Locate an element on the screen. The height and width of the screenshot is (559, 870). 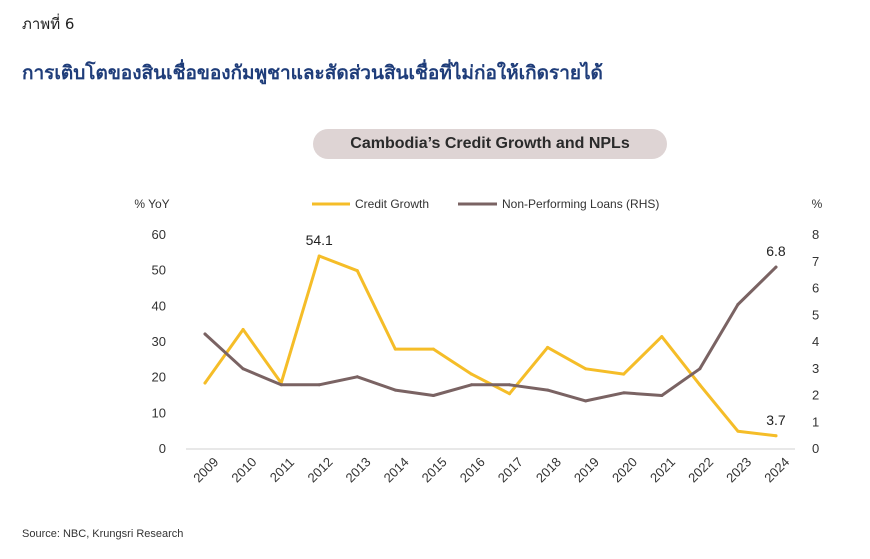
credit-growth-point-2023 is located at coordinates (738, 431).